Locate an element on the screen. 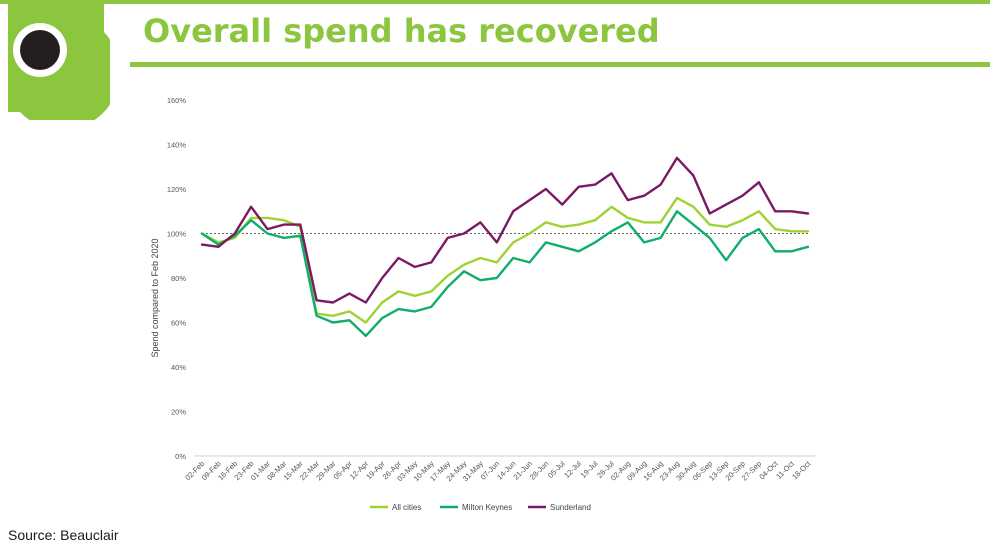 This screenshot has height=558, width=990. legend-label: Sunderland is located at coordinates (570, 507).